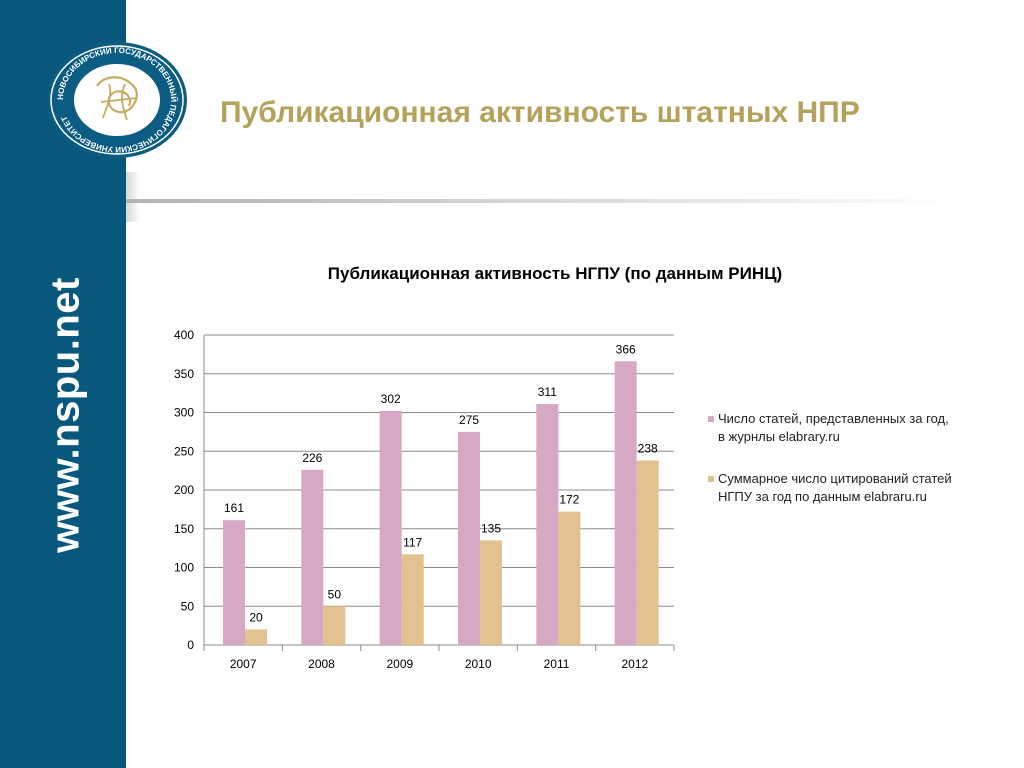 The width and height of the screenshot is (1024, 768). I want to click on data-label: 161, so click(234, 508).